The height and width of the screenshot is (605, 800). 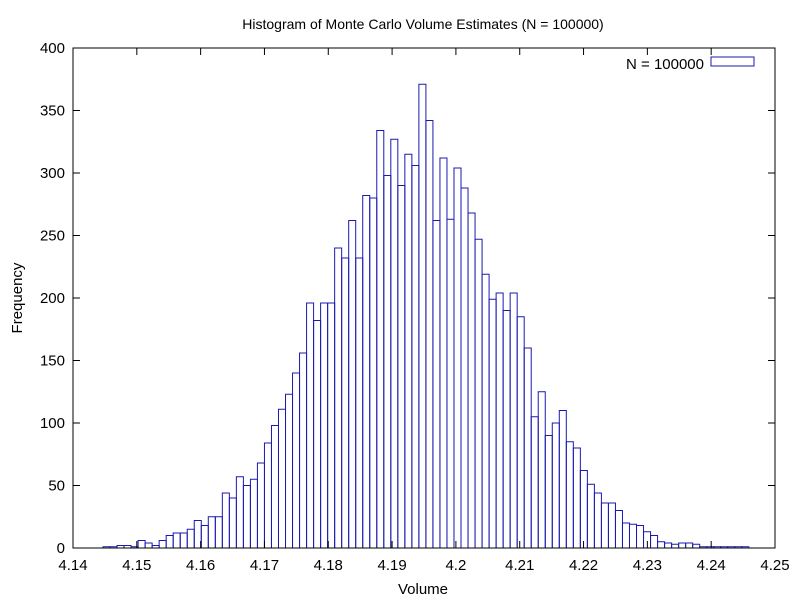 I want to click on x-tick-label: 4.17, so click(x=264, y=565).